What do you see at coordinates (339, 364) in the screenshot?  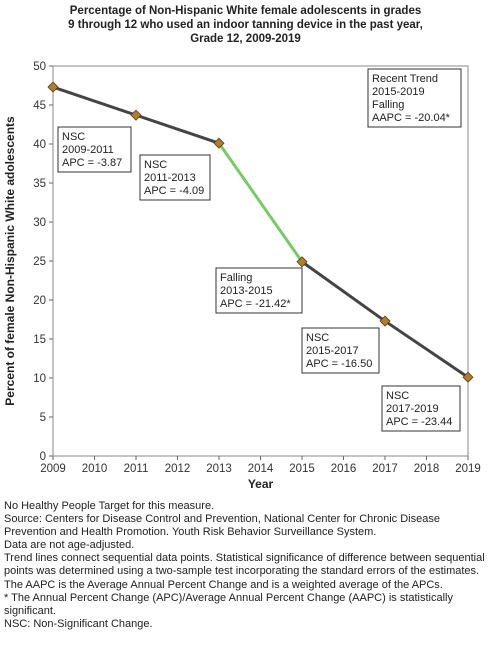 I see `annotation-text: APC = -16.50` at bounding box center [339, 364].